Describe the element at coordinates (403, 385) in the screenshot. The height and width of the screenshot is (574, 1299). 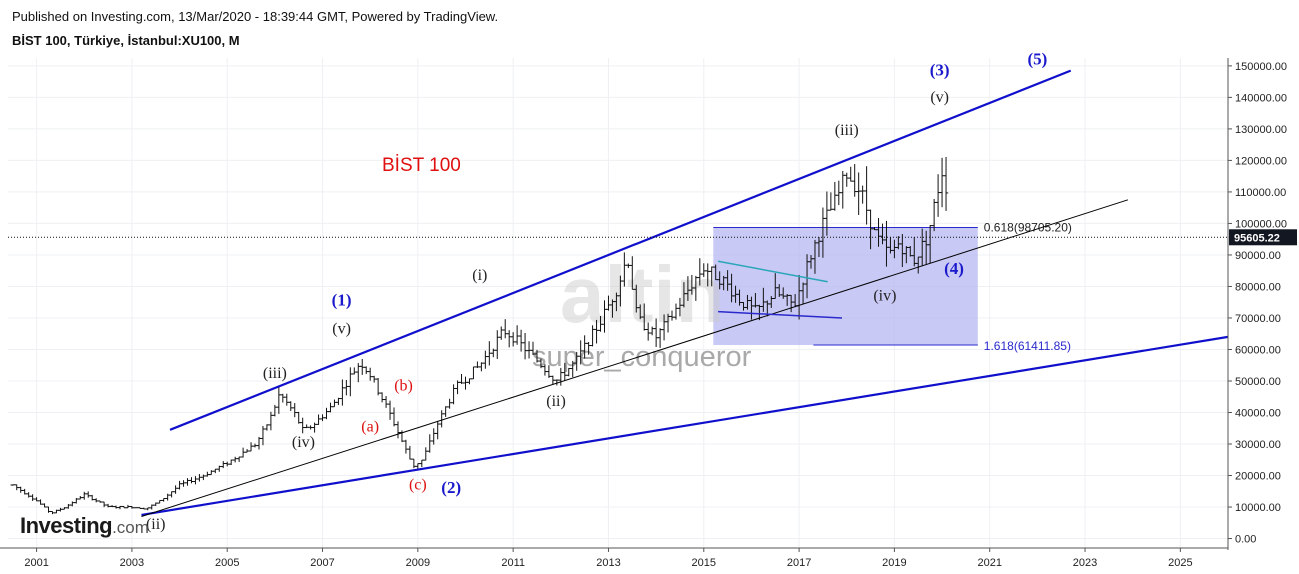
I see `wave-label: (b)` at that location.